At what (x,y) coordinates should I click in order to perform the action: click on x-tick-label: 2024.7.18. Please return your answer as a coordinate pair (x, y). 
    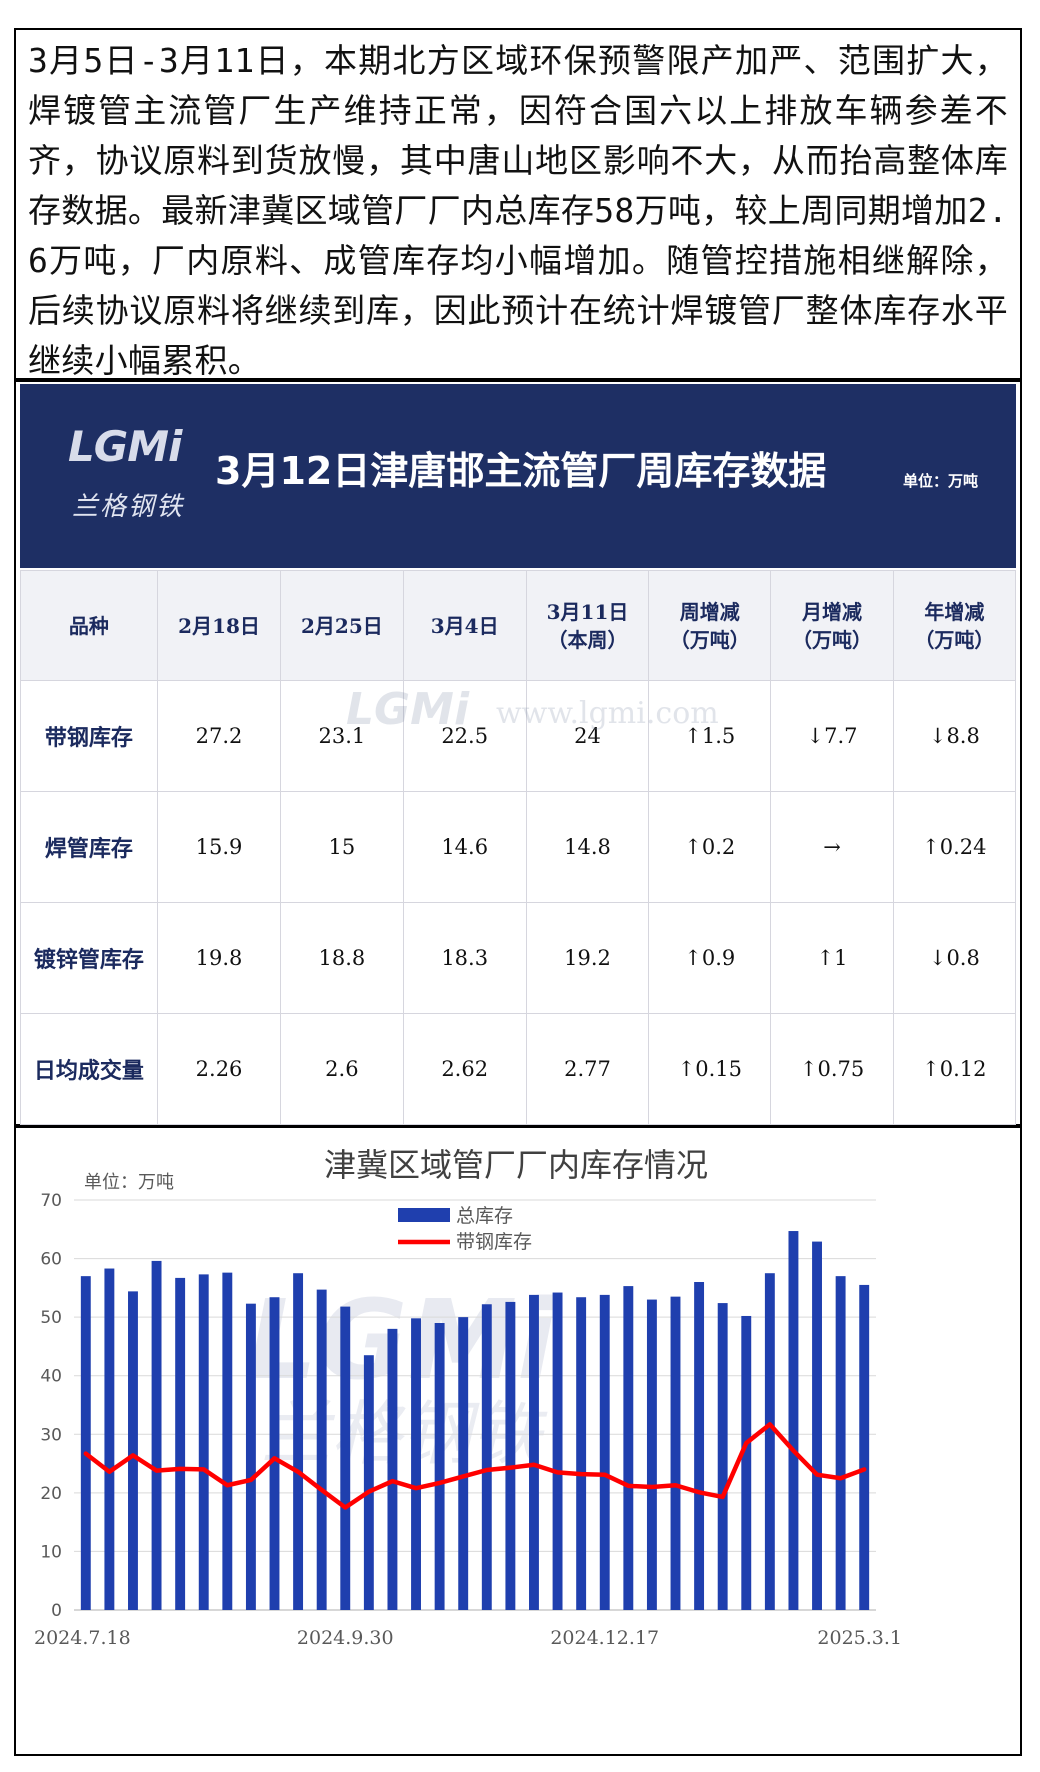
    Looking at the image, I should click on (82, 1638).